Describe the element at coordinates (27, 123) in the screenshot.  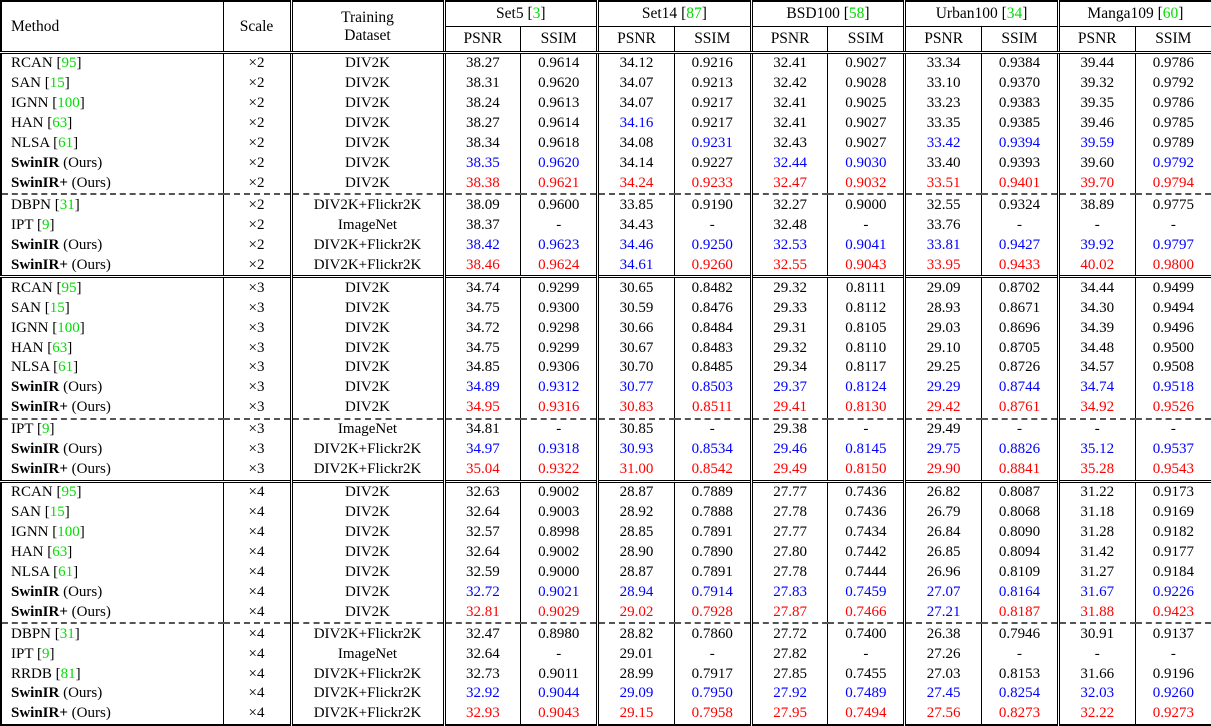
I see `method-name: HAN` at that location.